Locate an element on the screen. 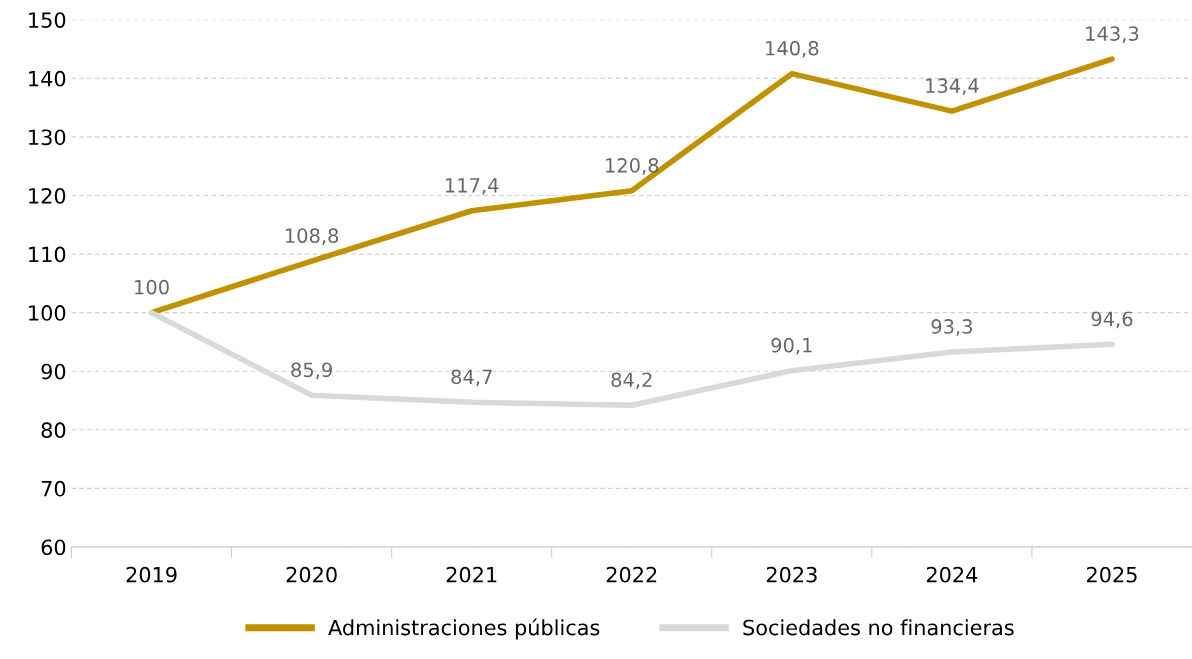 This screenshot has height=659, width=1192. data-label: 90,1 is located at coordinates (791, 346).